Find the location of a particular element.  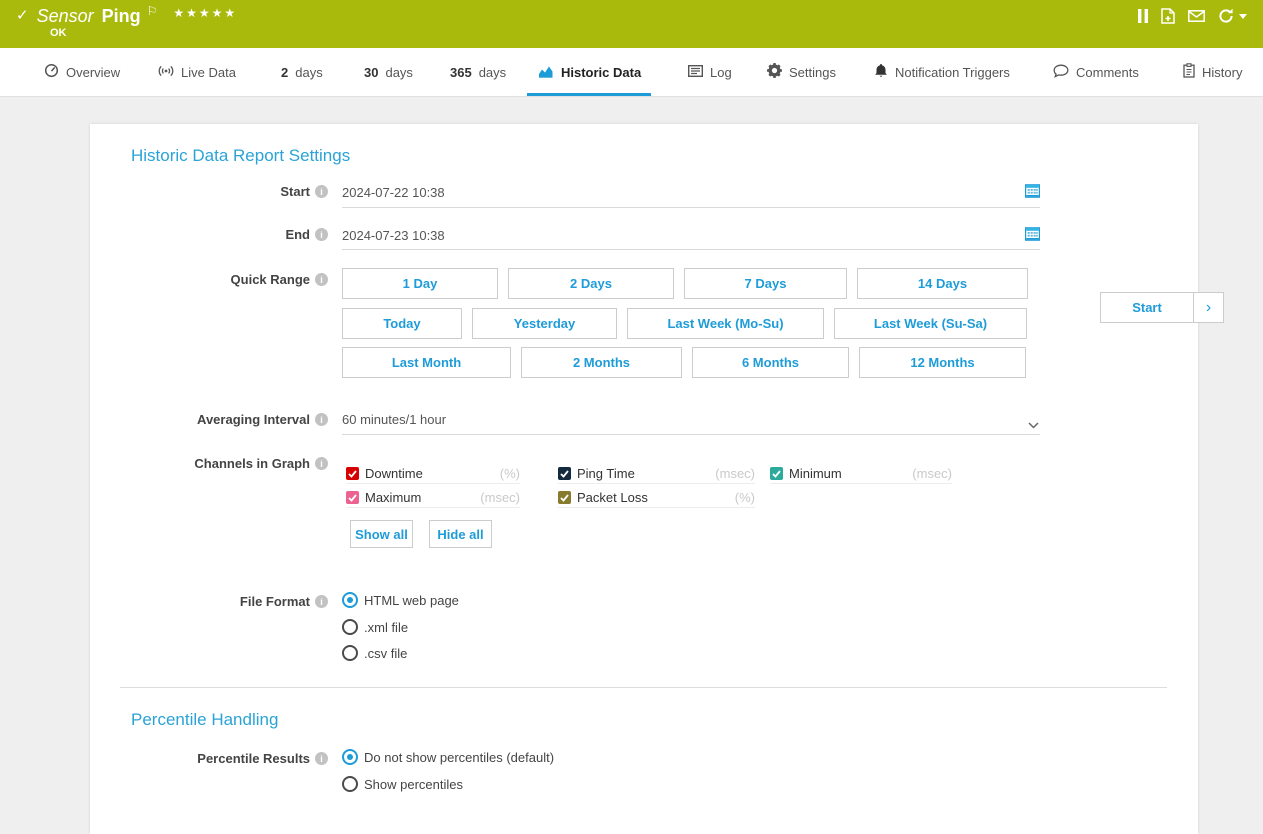

bell-icon is located at coordinates (881, 72).